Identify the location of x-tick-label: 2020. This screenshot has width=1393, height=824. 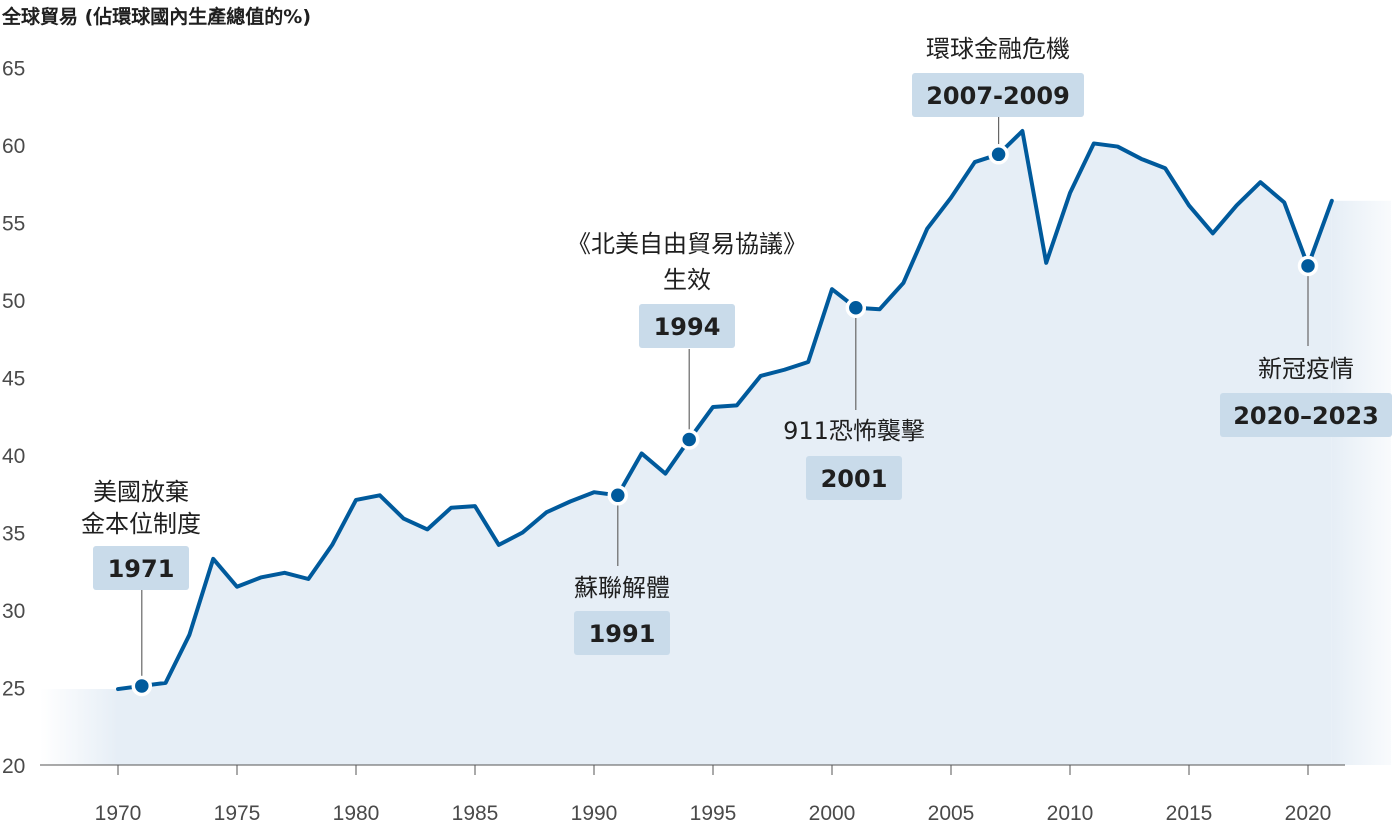
(1308, 813).